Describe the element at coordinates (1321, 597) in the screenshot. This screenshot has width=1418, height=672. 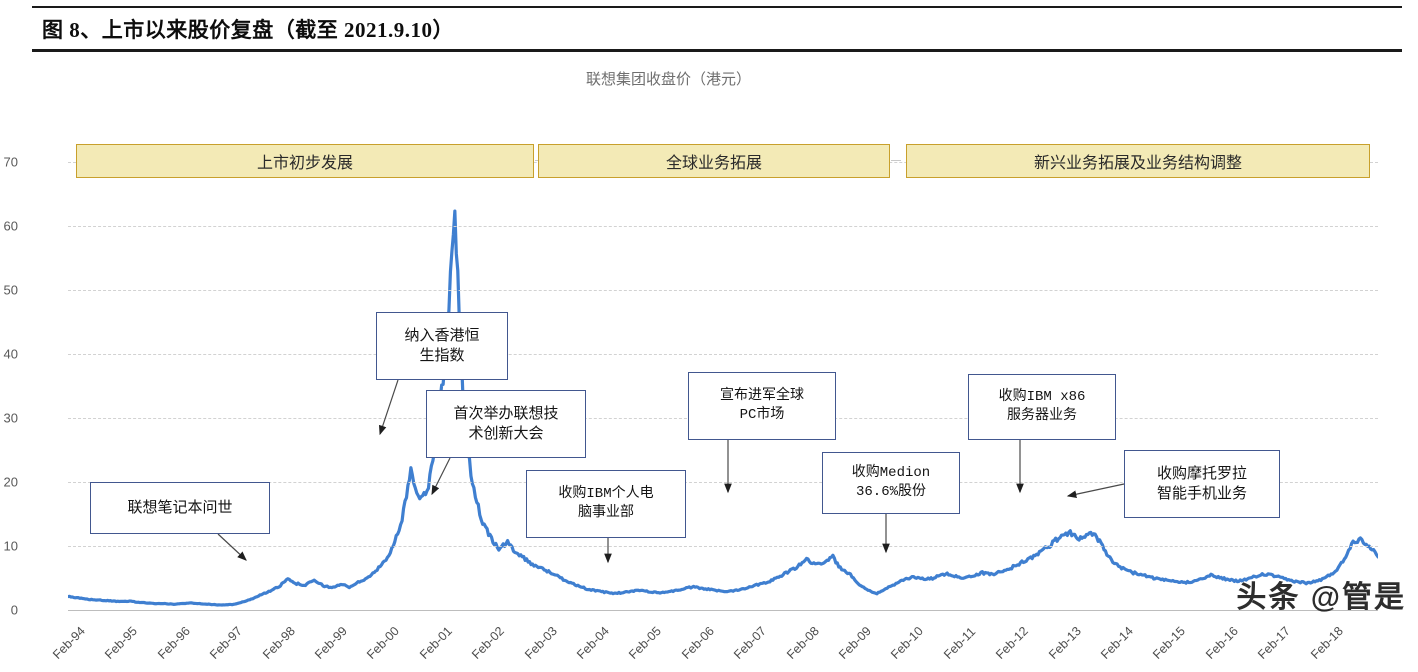
I see `watermark: 头条 @管是` at that location.